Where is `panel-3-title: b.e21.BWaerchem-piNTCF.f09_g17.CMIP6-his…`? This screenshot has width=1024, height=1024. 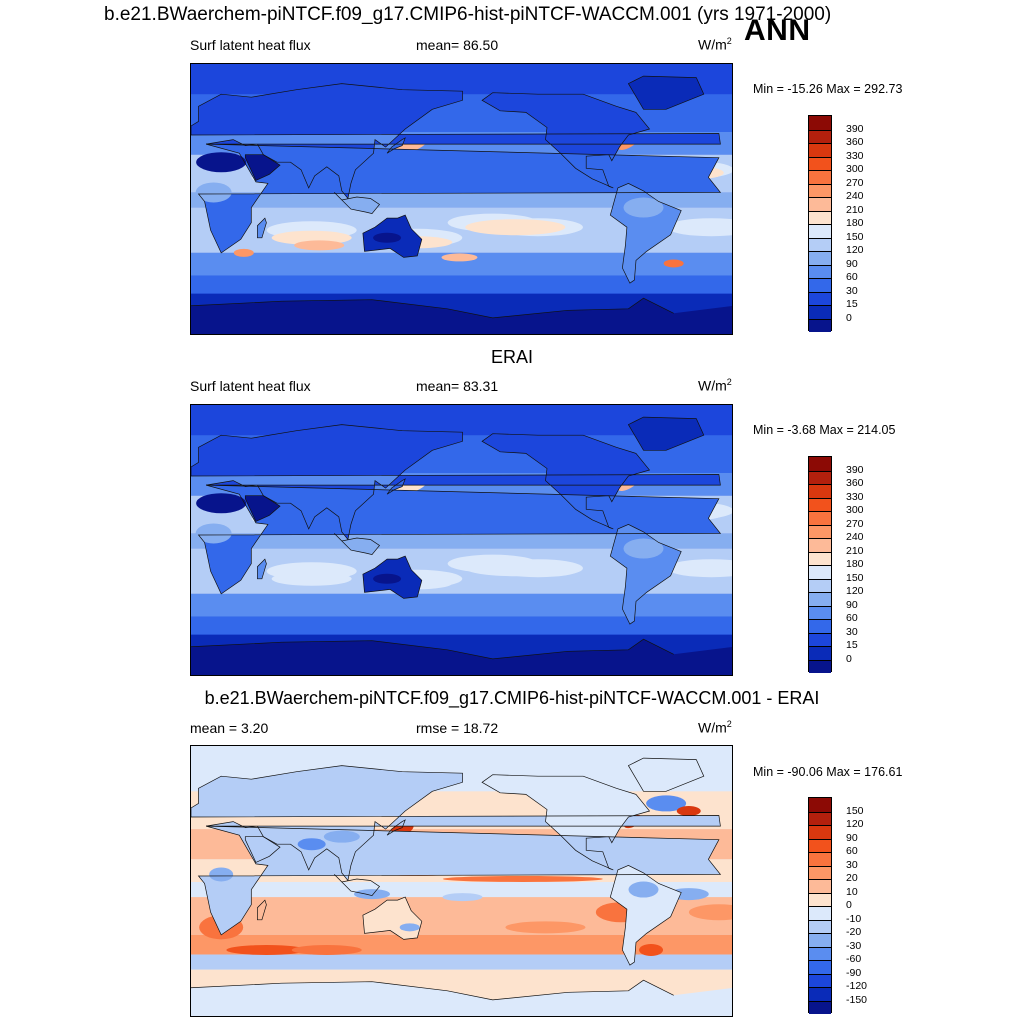
panel-3-title: b.e21.BWaerchem-piNTCF.f09_g17.CMIP6-his… is located at coordinates (512, 698).